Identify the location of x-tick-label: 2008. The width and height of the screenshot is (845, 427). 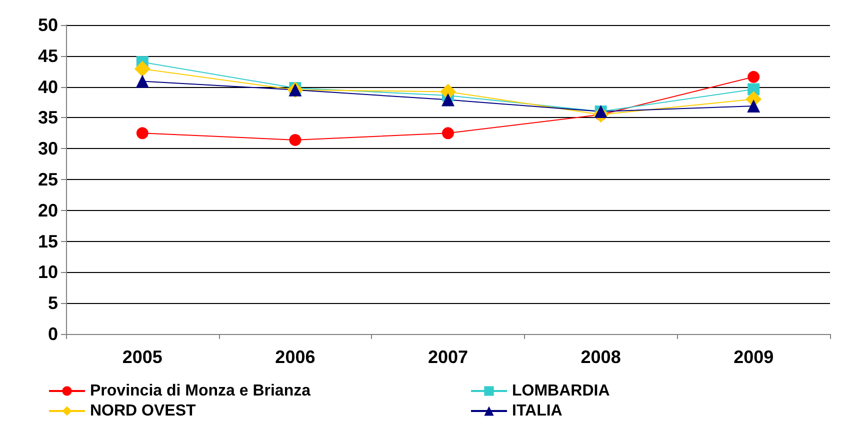
(600, 357).